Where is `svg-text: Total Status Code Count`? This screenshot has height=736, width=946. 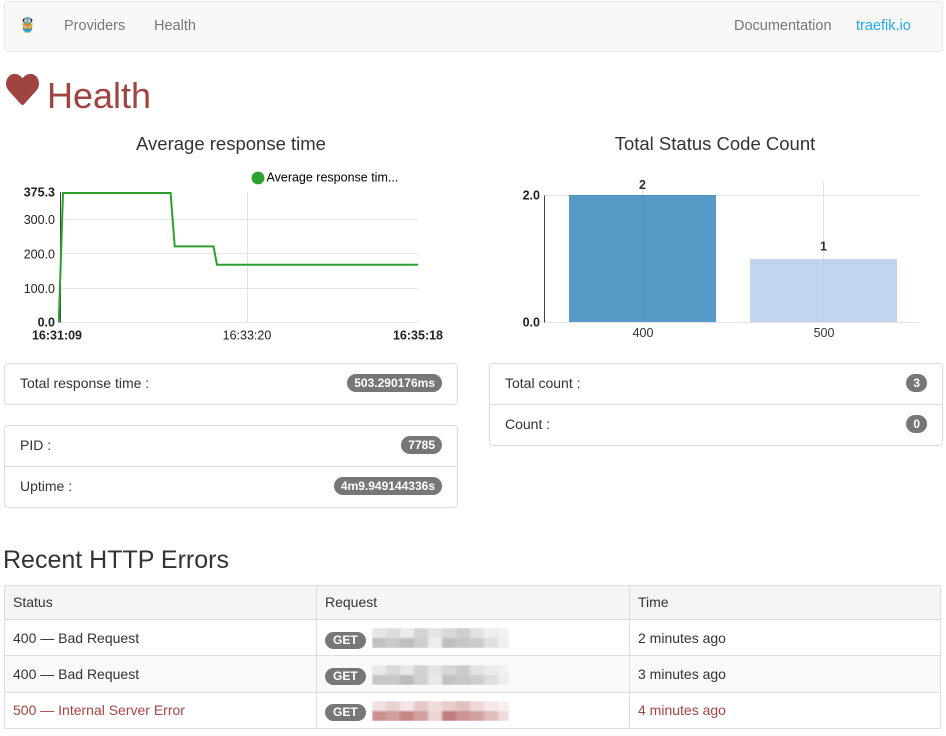
svg-text: Total Status Code Count is located at coordinates (715, 143).